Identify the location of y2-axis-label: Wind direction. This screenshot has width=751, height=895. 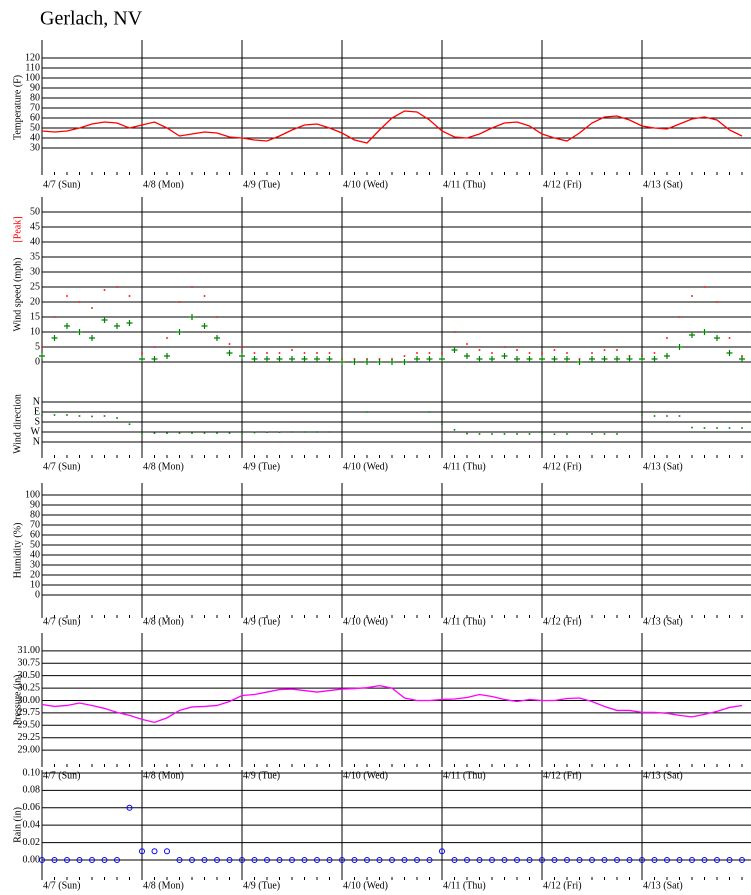
(17, 424).